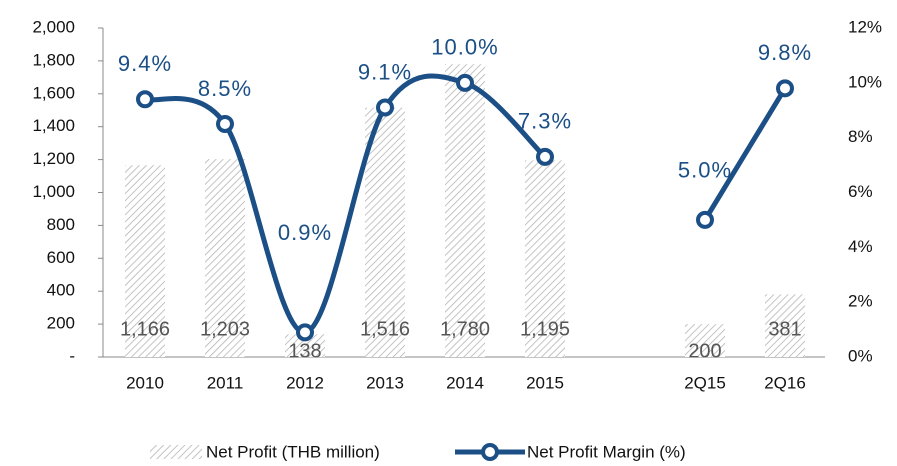 This screenshot has height=466, width=897. What do you see at coordinates (705, 382) in the screenshot?
I see `x-tick-label: 2Q15` at bounding box center [705, 382].